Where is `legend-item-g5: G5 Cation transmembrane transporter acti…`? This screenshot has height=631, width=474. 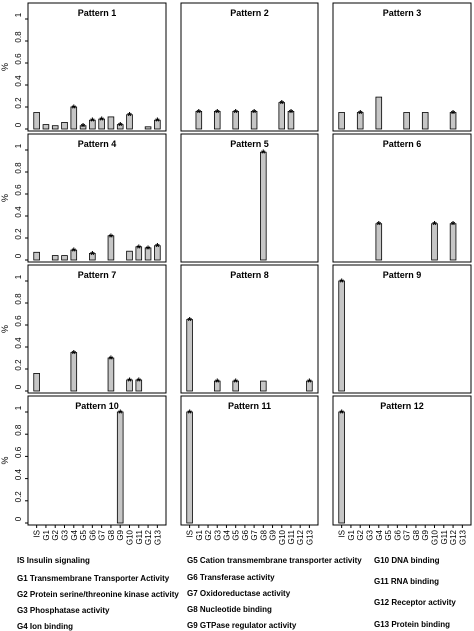 legend-item-g5: G5 Cation transmembrane transporter acti… is located at coordinates (274, 560).